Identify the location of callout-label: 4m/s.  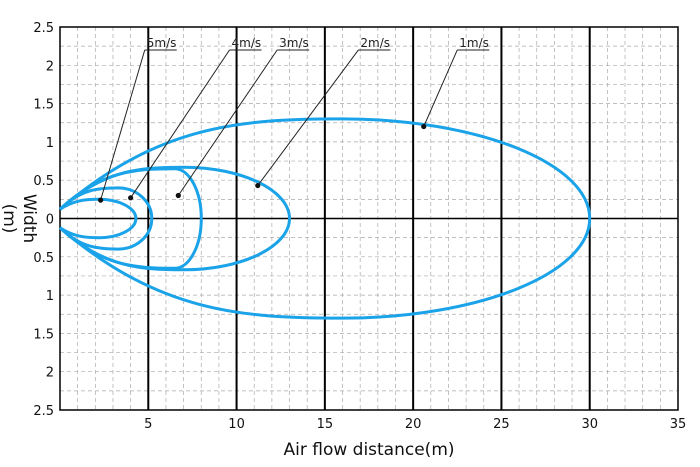
(247, 43).